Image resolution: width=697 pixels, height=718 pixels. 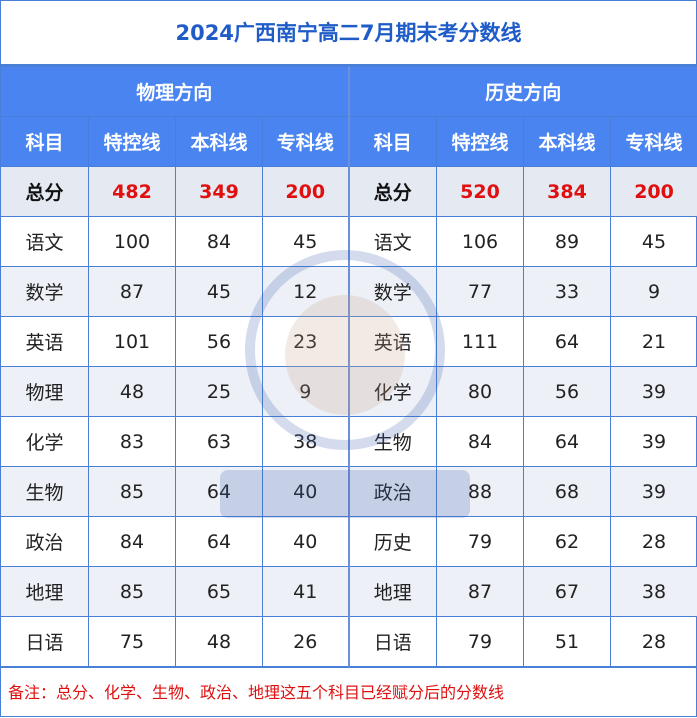 I want to click on score-cell: 89, so click(x=567, y=242).